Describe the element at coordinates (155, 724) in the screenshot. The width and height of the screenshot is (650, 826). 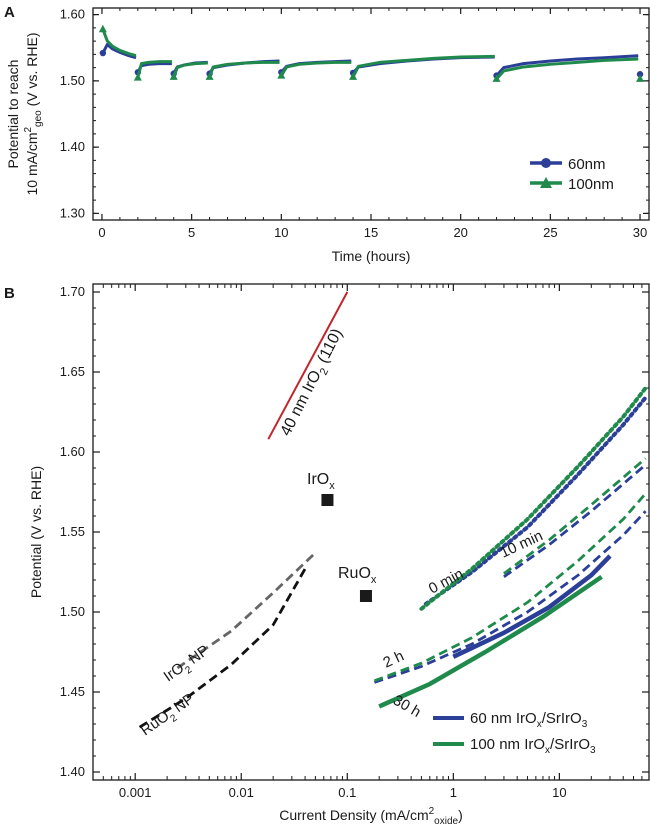
I see `ann-ruo2np-prefix: RuO` at that location.